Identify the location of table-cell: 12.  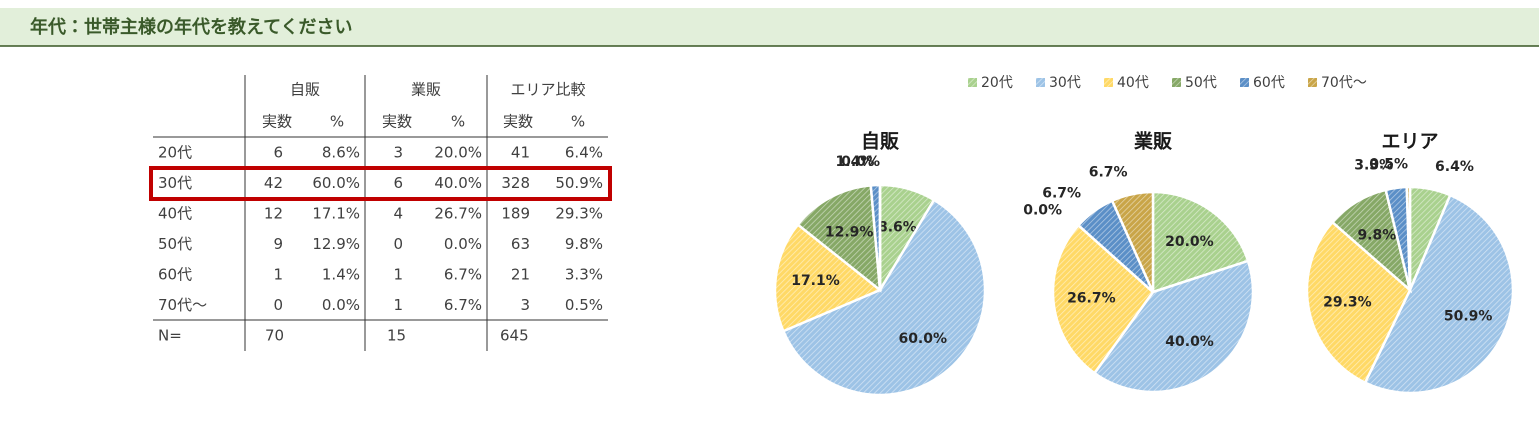
(273, 214).